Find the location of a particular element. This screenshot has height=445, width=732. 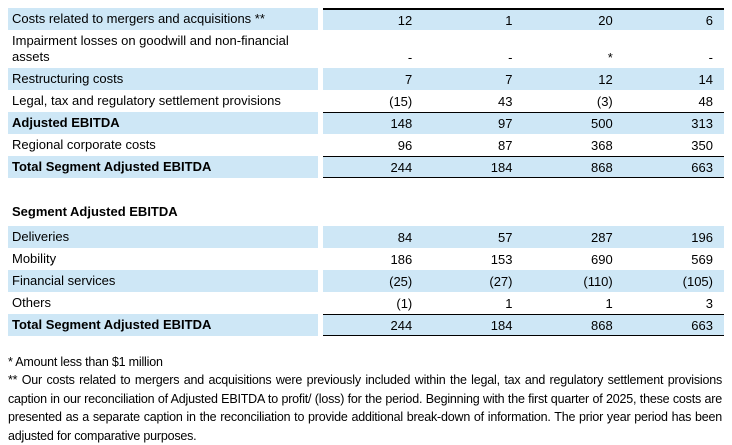

cell-value: (110) is located at coordinates (598, 281).